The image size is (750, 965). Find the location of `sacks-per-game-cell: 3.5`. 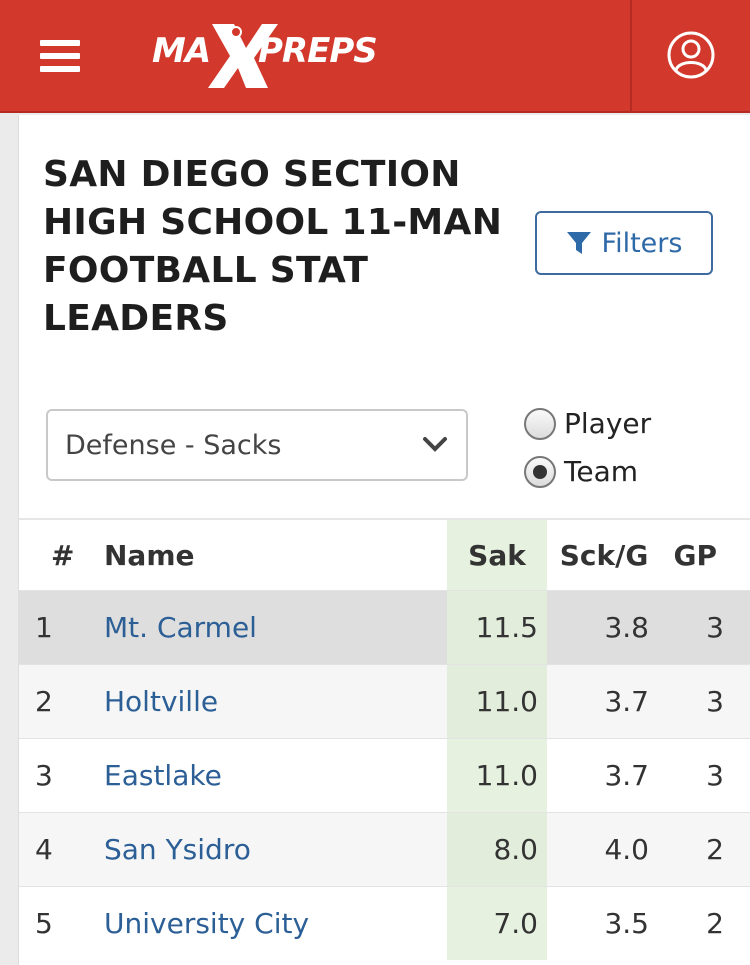

sacks-per-game-cell: 3.5 is located at coordinates (626, 923).